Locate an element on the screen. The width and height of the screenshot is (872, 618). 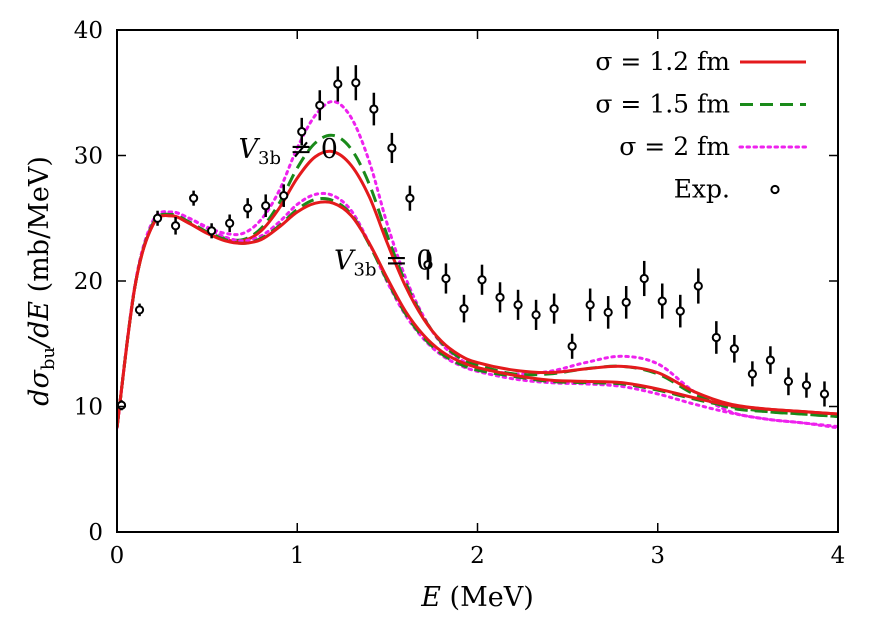
curve-annotation: V3b ≠ 0 is located at coordinates (288, 151).